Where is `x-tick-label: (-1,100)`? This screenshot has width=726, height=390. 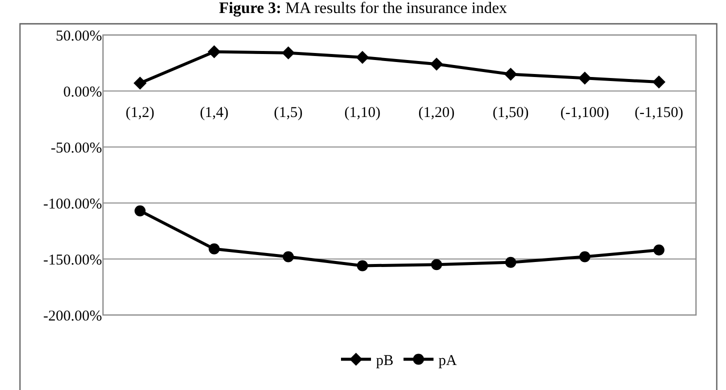 x-tick-label: (-1,100) is located at coordinates (585, 113).